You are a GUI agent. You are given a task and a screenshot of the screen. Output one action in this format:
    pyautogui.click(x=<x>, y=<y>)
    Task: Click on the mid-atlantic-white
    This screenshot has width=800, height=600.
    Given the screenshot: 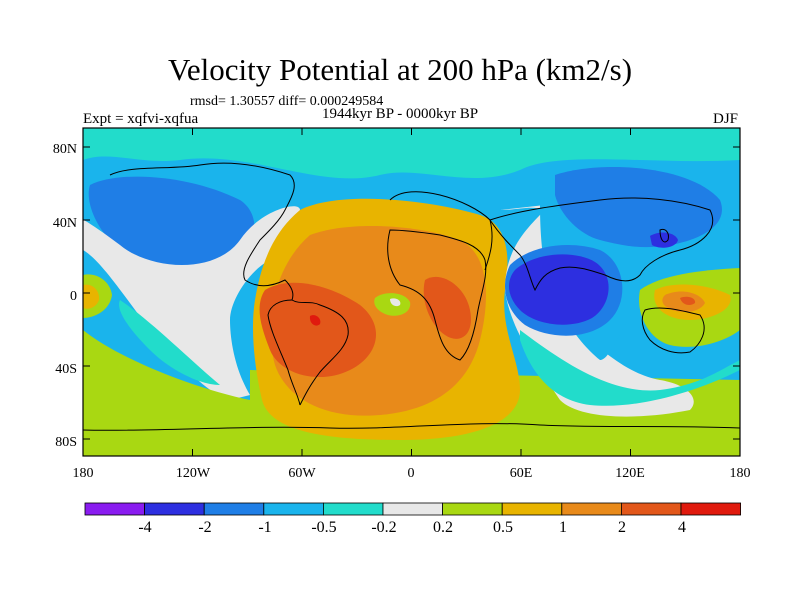 What is the action you would take?
    pyautogui.click(x=395, y=302)
    